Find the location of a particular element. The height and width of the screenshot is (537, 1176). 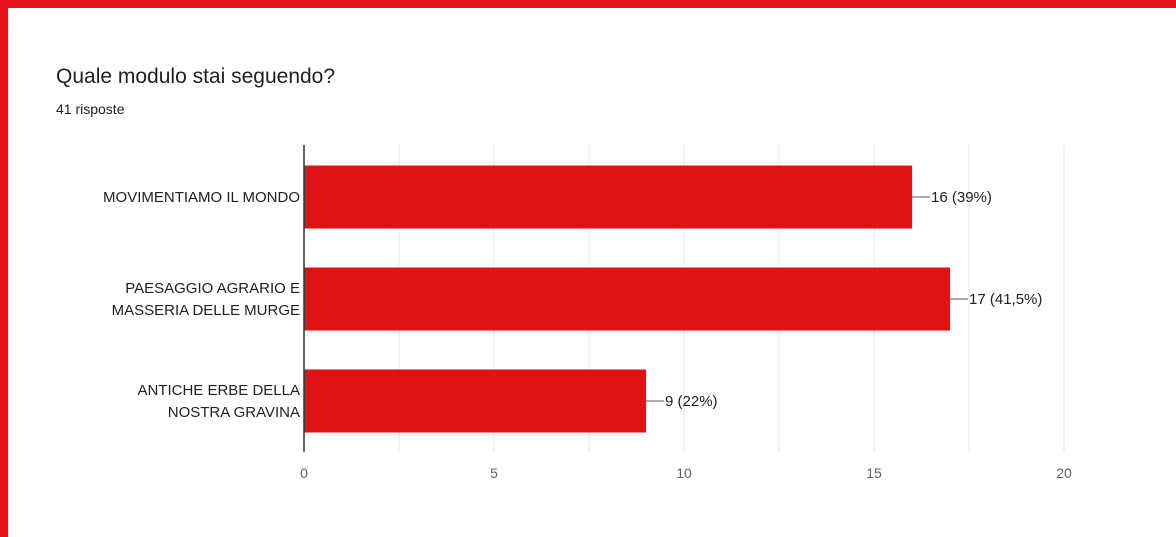

data-label: 17 (41,5%) is located at coordinates (1005, 299).